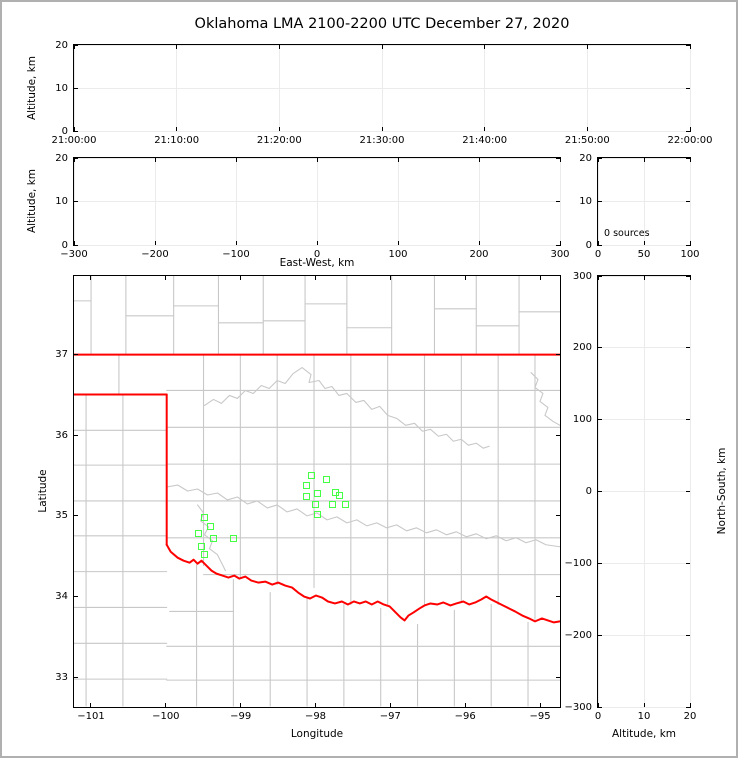  Describe the element at coordinates (315, 716) in the screenshot. I see `x-tick-label: −98` at that location.